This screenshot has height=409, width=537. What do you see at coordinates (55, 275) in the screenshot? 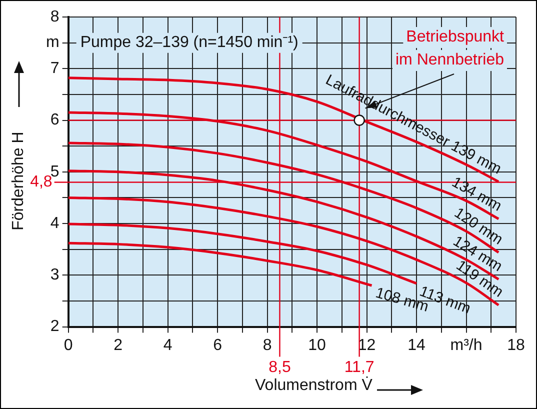
I see `y-tick-label: 3` at bounding box center [55, 275].